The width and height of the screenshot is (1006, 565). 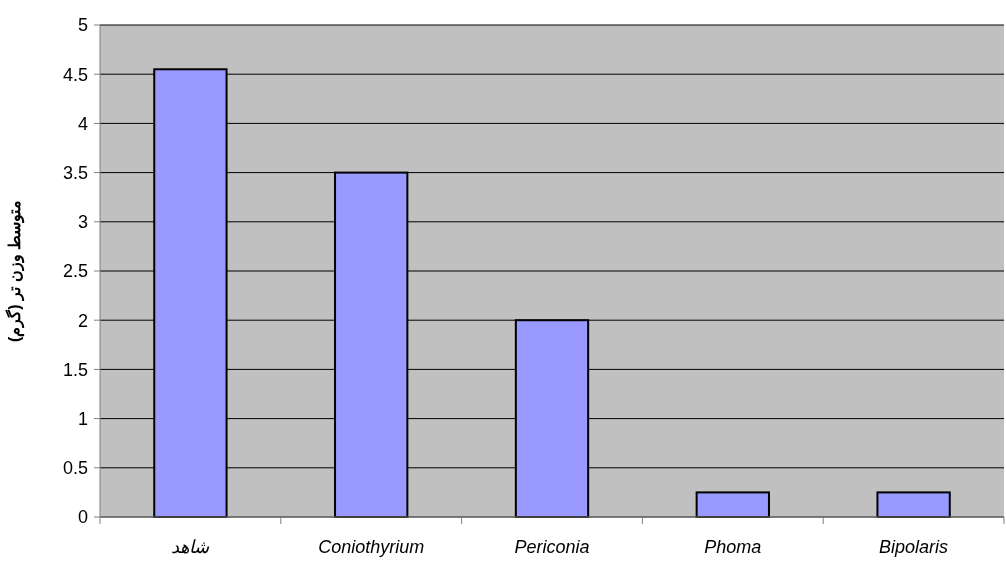 I want to click on x-tick-label: Bipolaris, so click(x=914, y=547).